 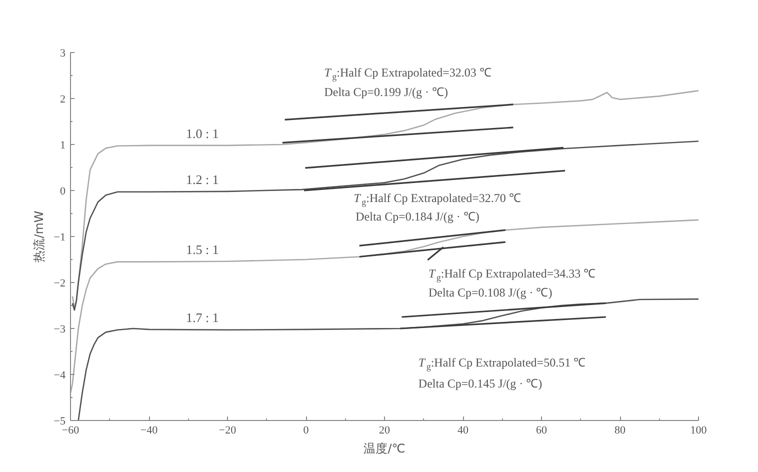 What do you see at coordinates (227, 430) in the screenshot?
I see `x-tick-label: −20` at bounding box center [227, 430].